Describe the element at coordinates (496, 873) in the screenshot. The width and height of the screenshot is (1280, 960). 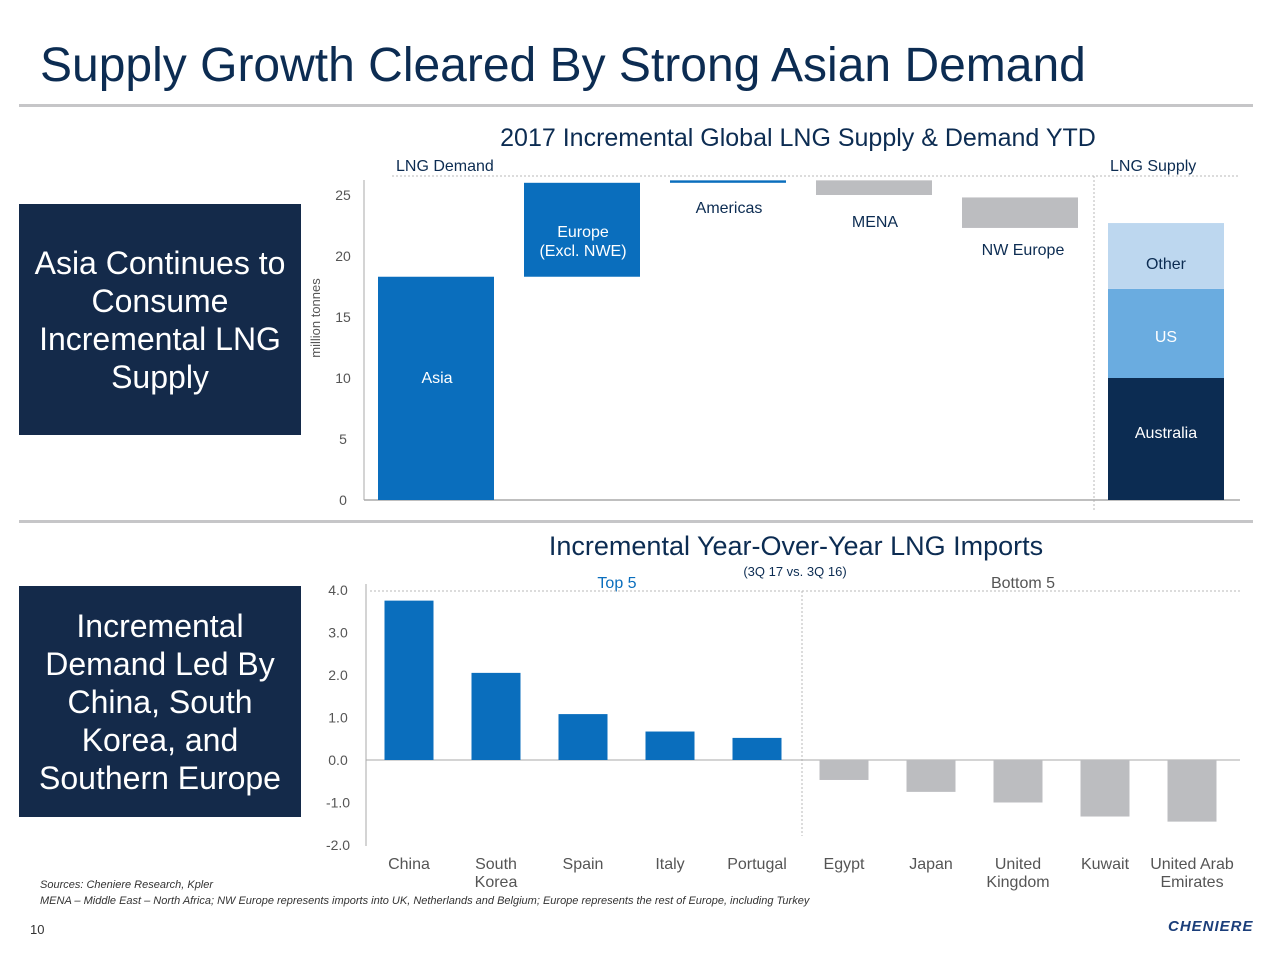
I see `imports-category-label: South Korea` at that location.